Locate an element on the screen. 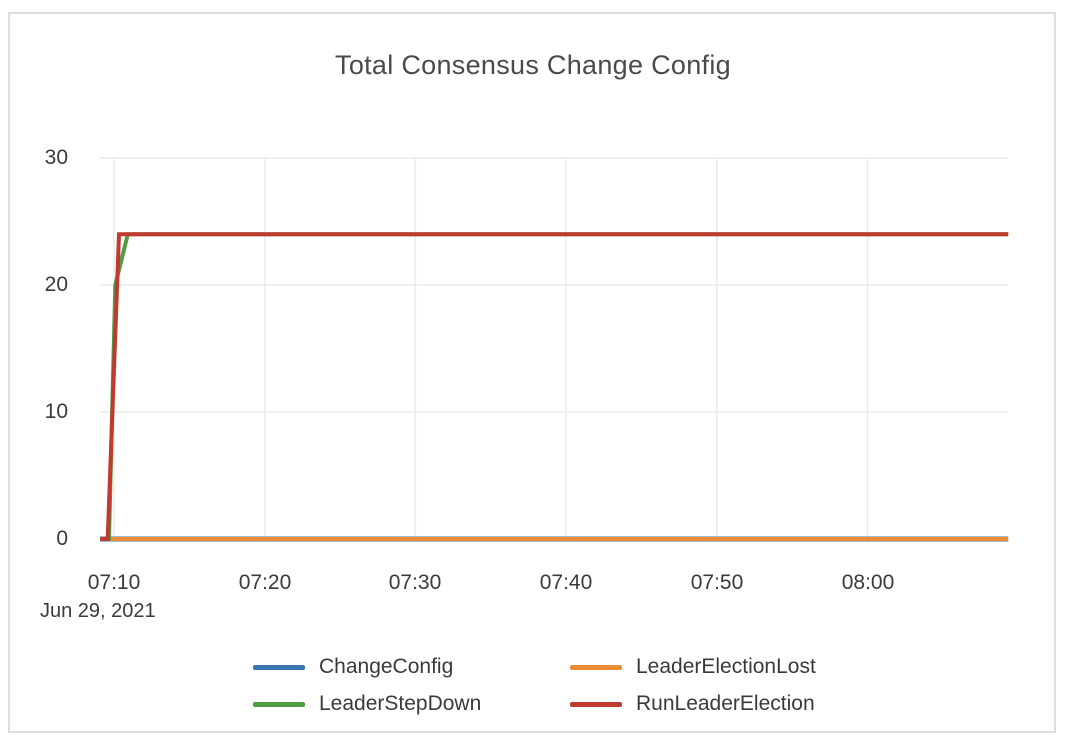 This screenshot has width=1070, height=748. x-axis-tick-label: 07:20 is located at coordinates (265, 582).